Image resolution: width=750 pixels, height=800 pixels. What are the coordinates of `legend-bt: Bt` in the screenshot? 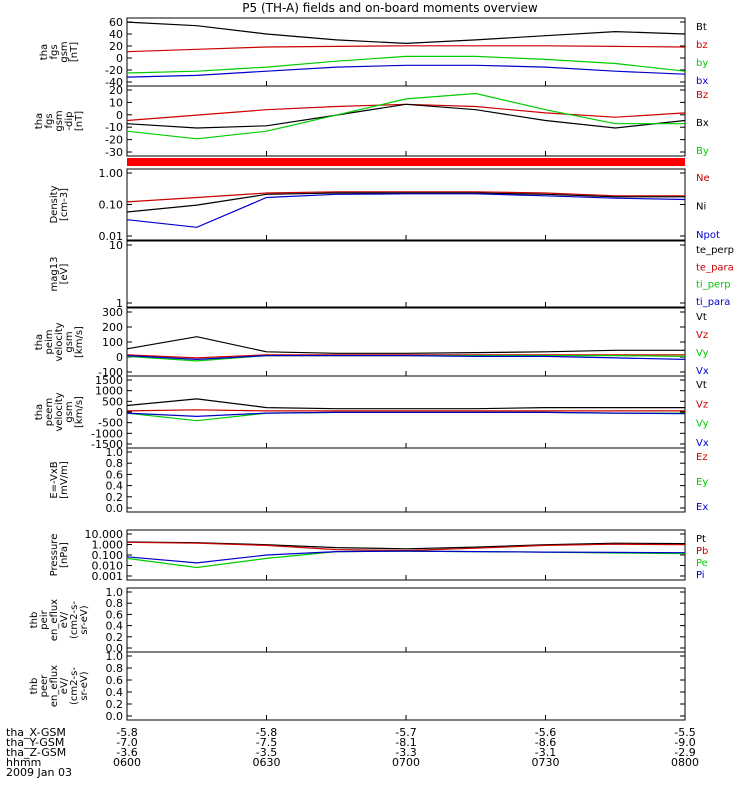 It's located at (701, 27).